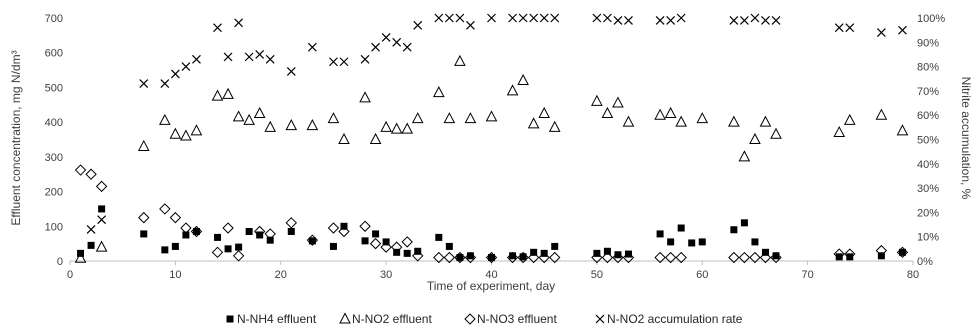 The height and width of the screenshot is (334, 975). I want to click on y2-tick-label: 70%, so click(928, 92).